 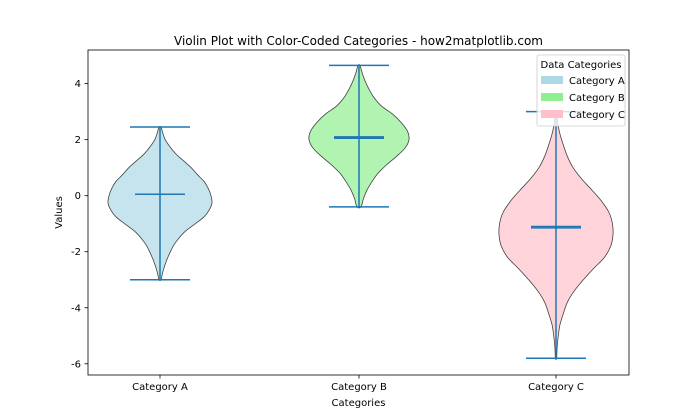 What do you see at coordinates (76, 252) in the screenshot?
I see `y-tick-label: -2` at bounding box center [76, 252].